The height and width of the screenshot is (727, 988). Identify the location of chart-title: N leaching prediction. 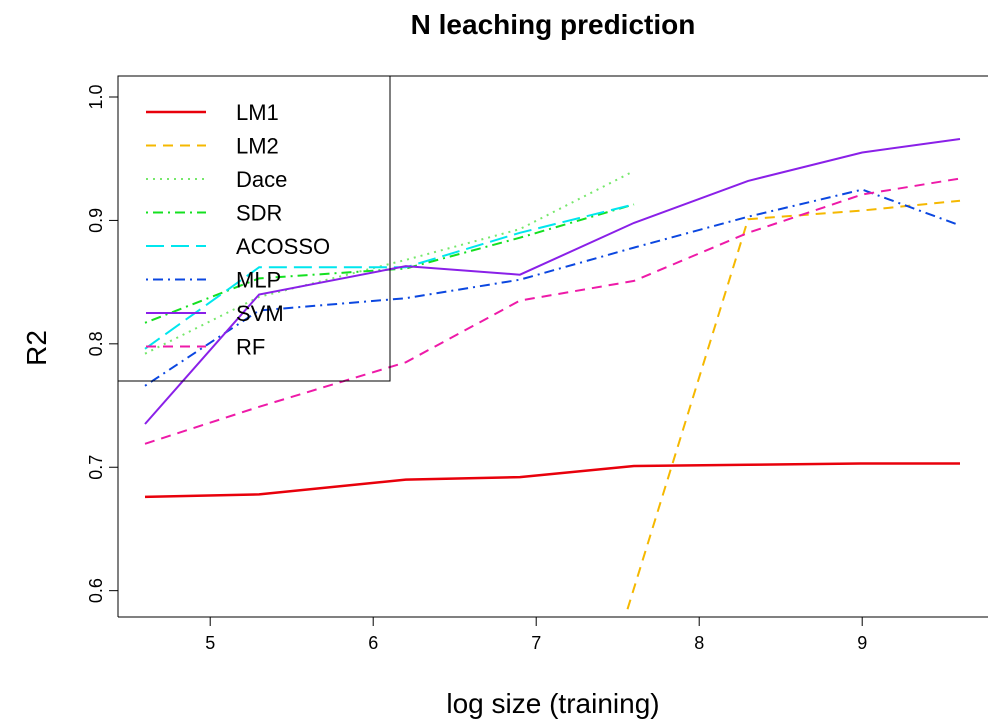
(553, 24).